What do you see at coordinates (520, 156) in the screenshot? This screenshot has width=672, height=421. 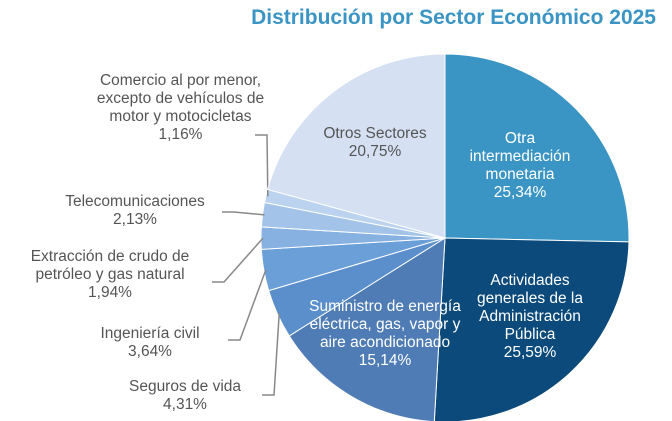 I see `category-label: Otra intermediación monetaria` at bounding box center [520, 156].